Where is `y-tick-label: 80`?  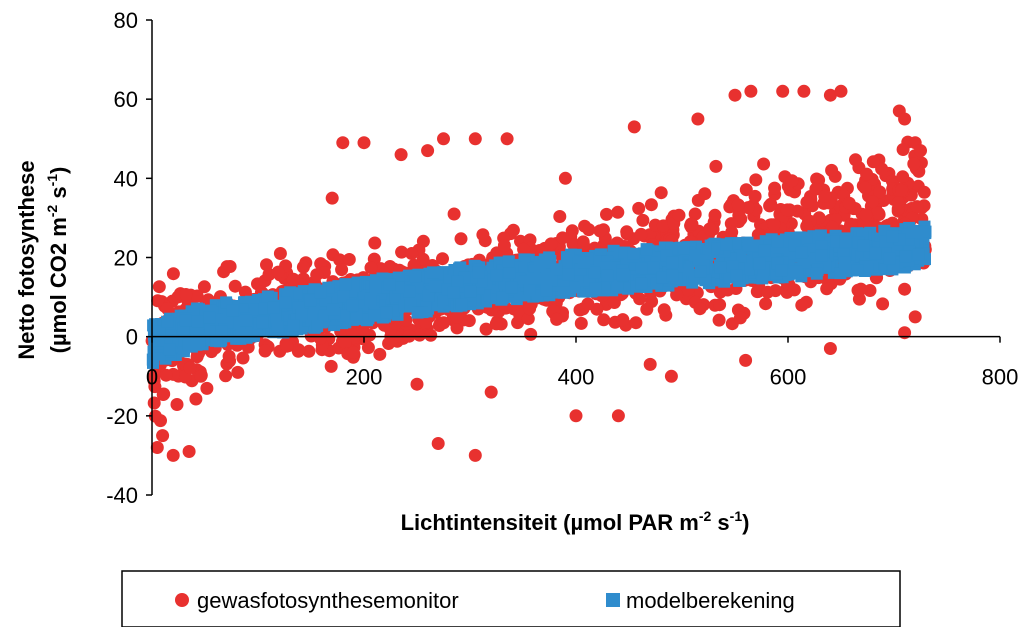
y-tick-label: 80 is located at coordinates (126, 20).